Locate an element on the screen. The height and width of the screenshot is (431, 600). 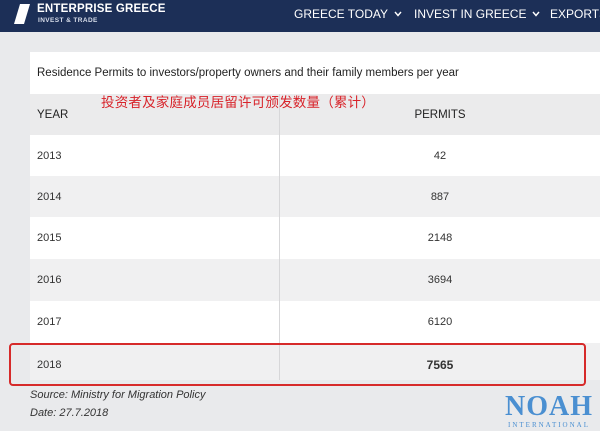
nav-exports: EXPORTS is located at coordinates (575, 14).